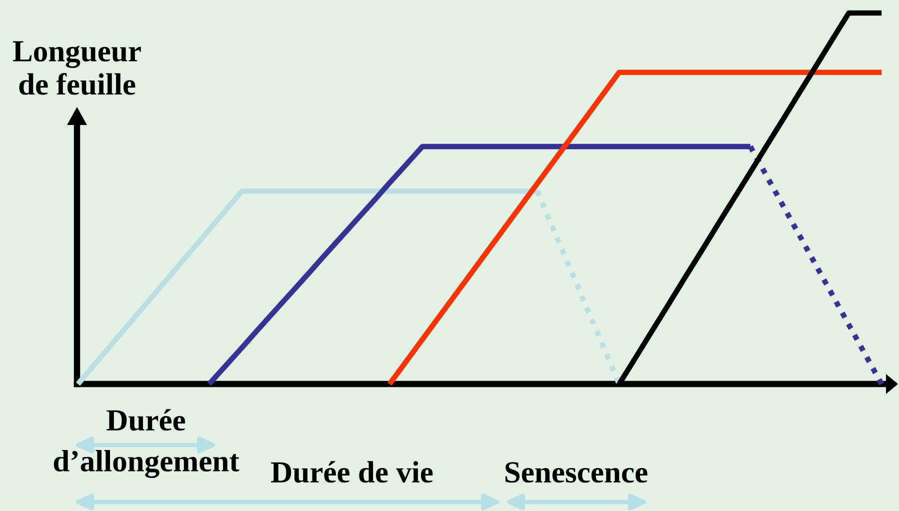 This screenshot has height=511, width=899. I want to click on text: Senescence, so click(577, 472).